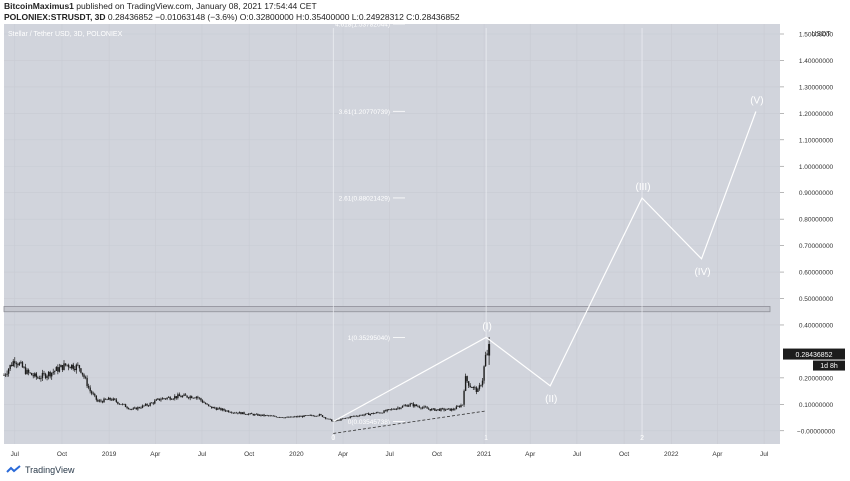  What do you see at coordinates (816, 140) in the screenshot?
I see `y-tick-label: 1.10000000` at bounding box center [816, 140].